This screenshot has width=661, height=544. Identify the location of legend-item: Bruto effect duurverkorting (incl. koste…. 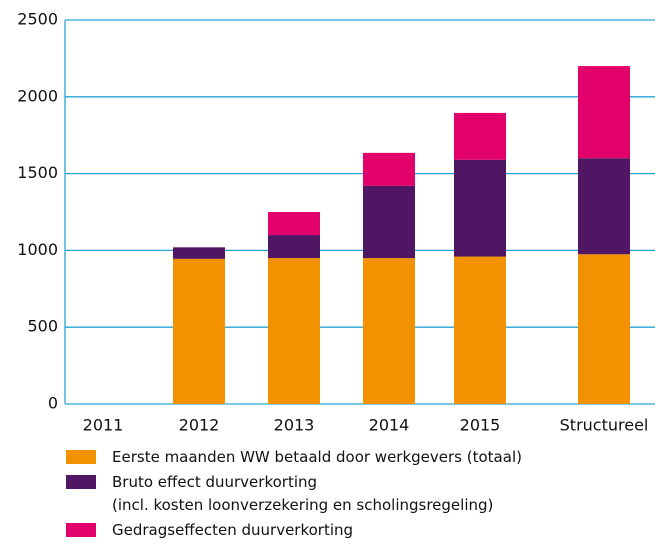
(294, 494).